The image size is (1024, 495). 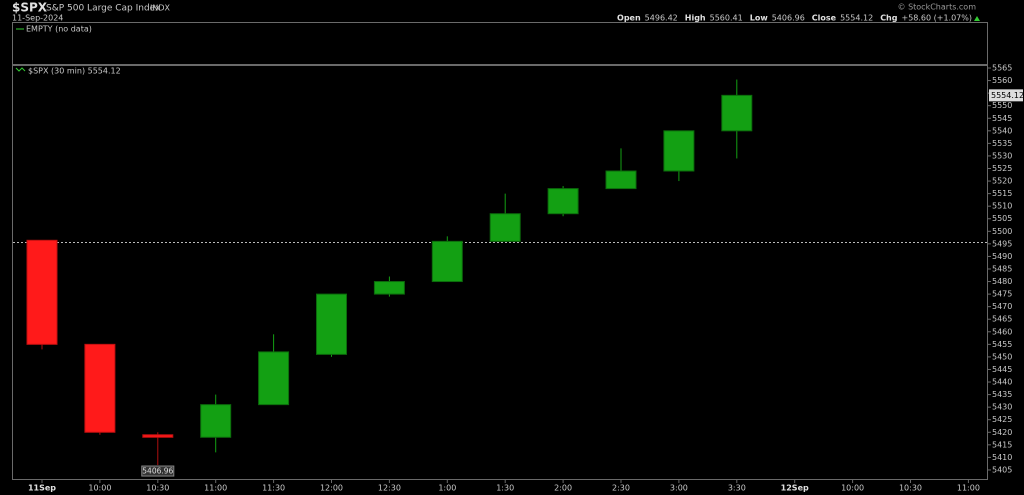 What do you see at coordinates (103, 9) in the screenshot?
I see `subtitle: S&P 500 Large Cap Index` at bounding box center [103, 9].